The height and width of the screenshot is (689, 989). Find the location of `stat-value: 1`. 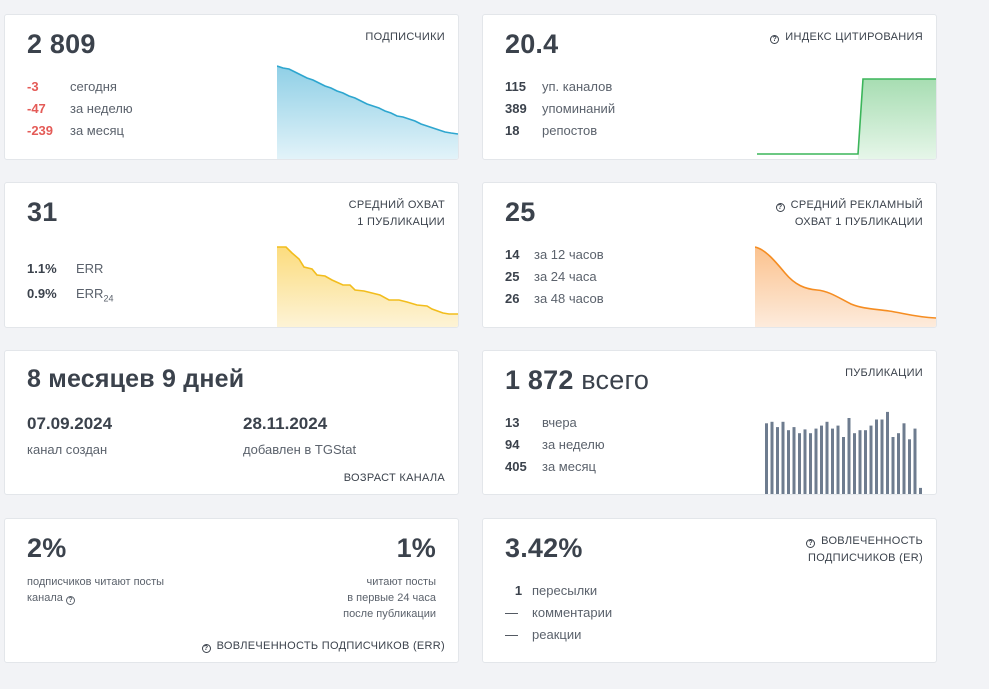

stat-value: 1 is located at coordinates (518, 590).